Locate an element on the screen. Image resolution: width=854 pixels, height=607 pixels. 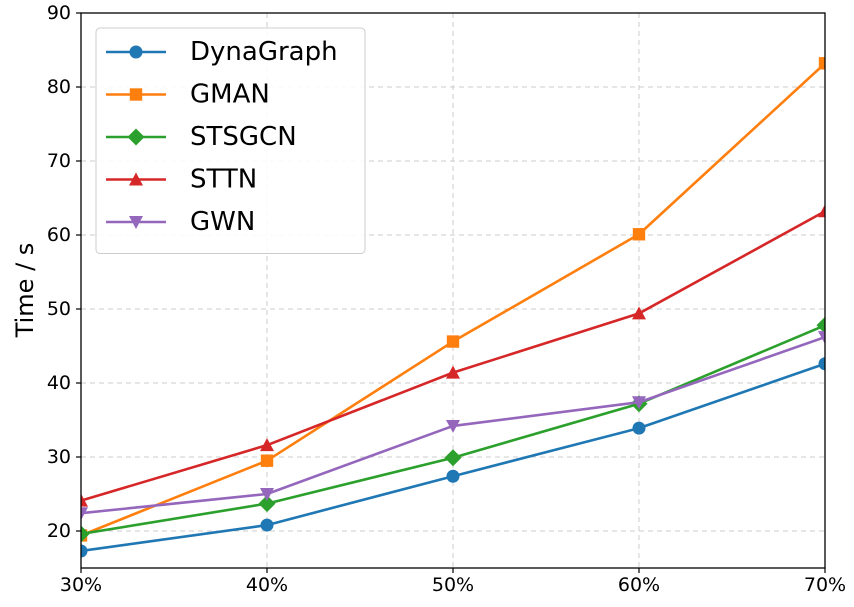
legend-label-sttn: STTN is located at coordinates (223, 180).